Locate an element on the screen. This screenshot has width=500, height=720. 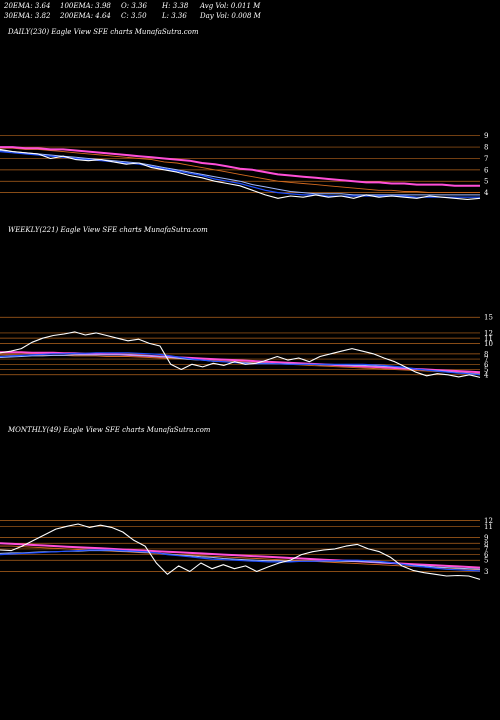
low-stat: L: 3.36 is located at coordinates (174, 16).